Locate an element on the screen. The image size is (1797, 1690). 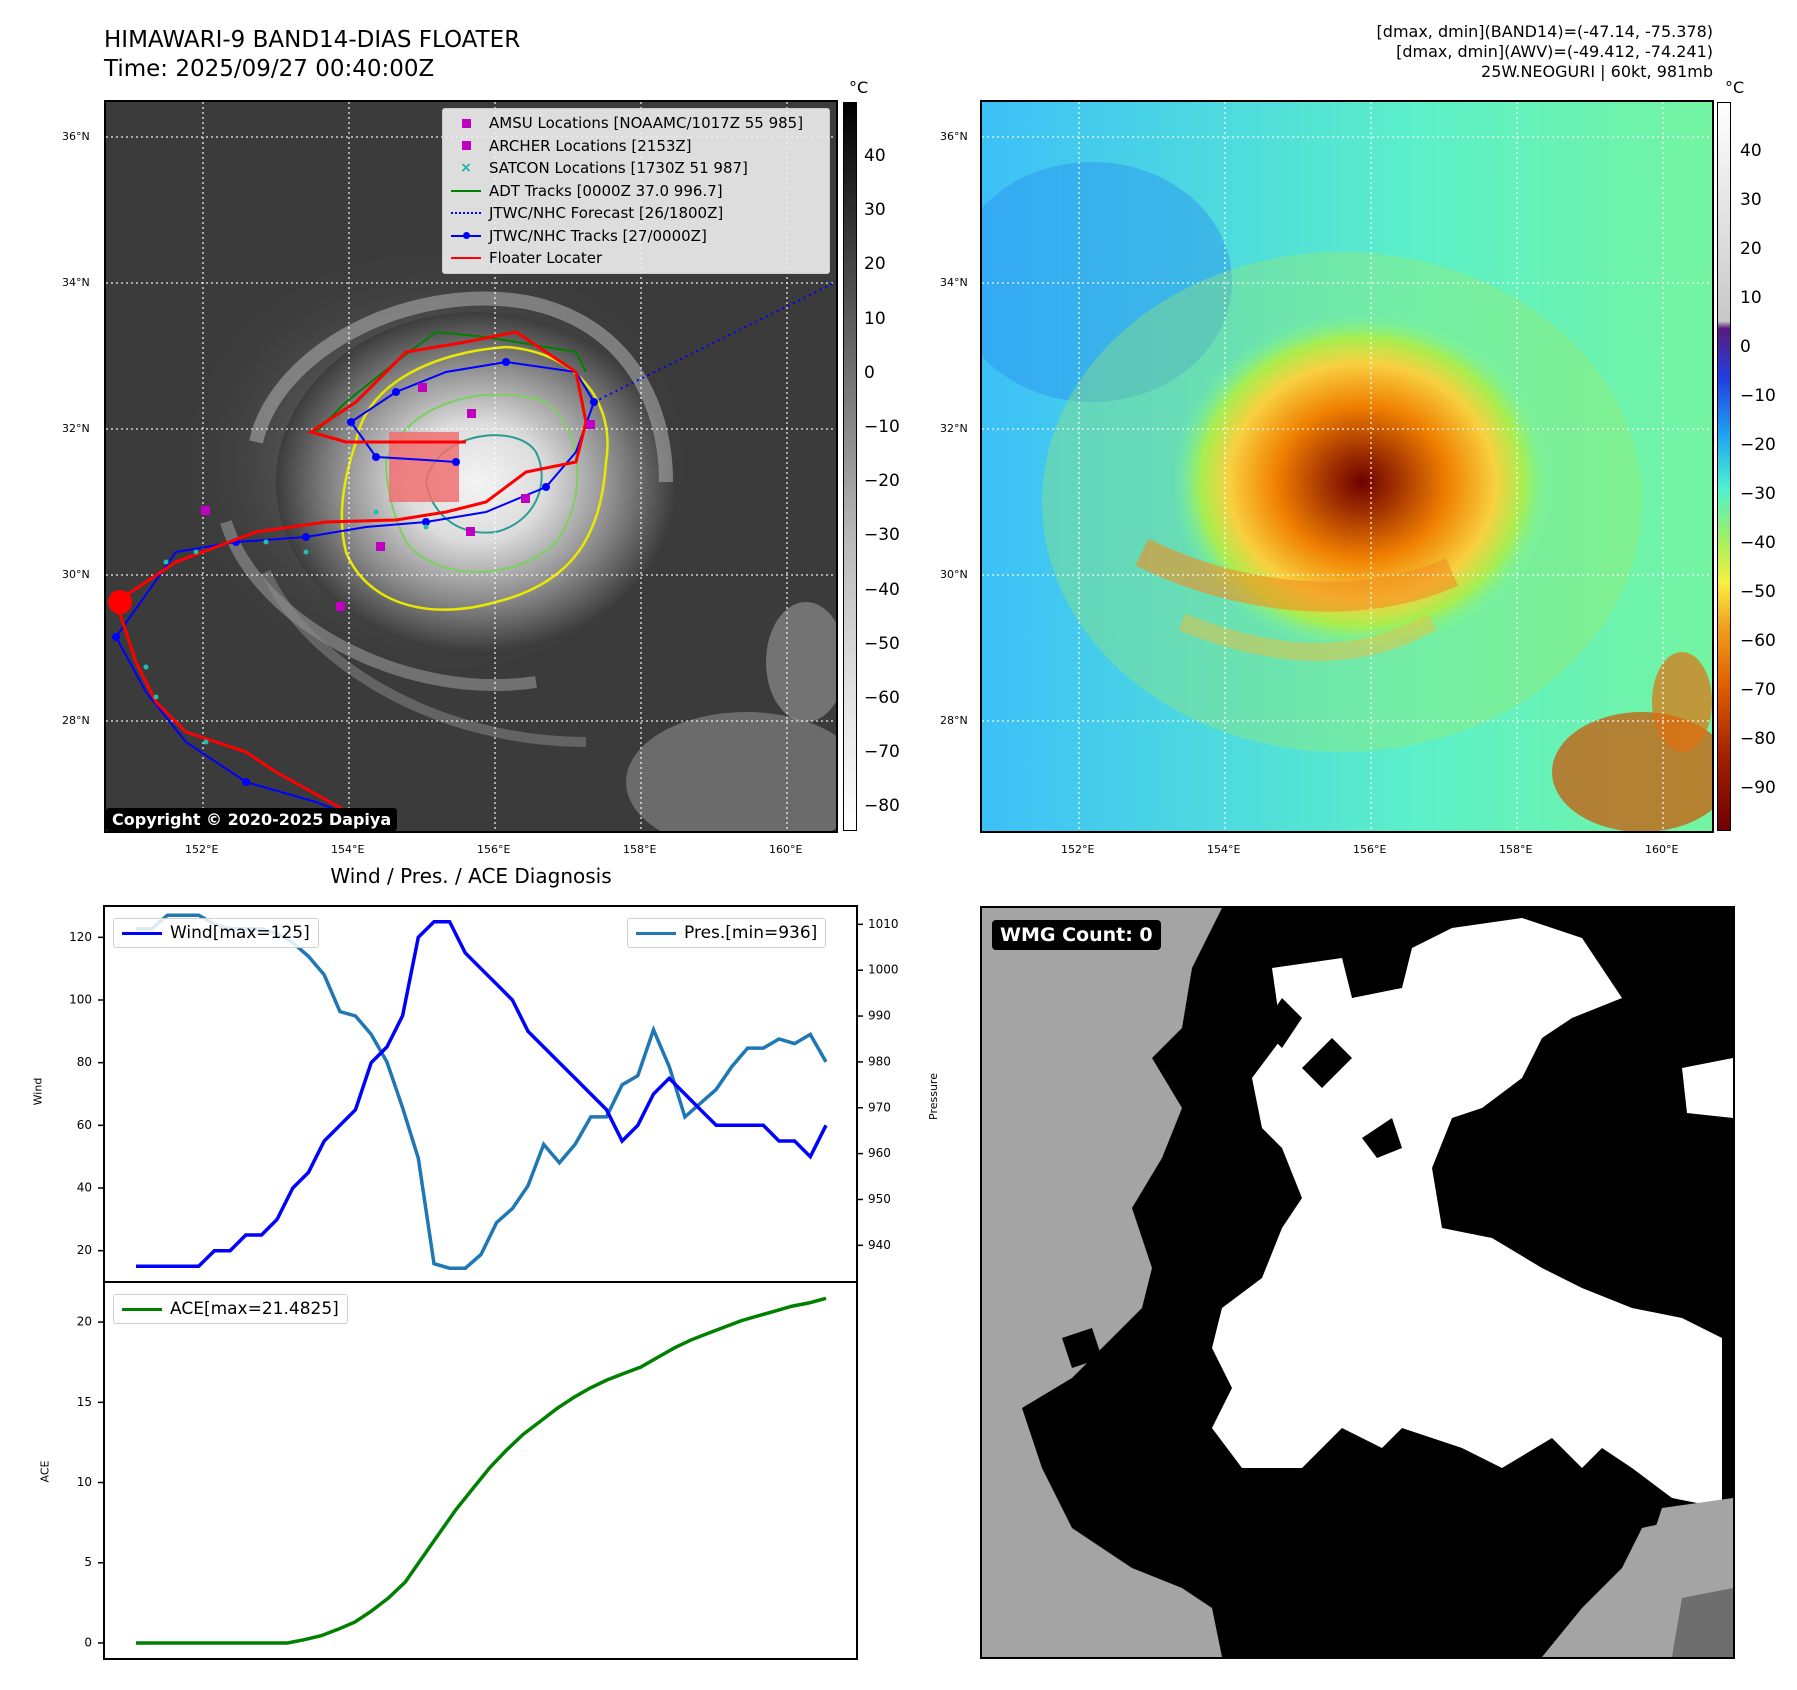
color-colorbar-tick: 40 is located at coordinates (1751, 151).